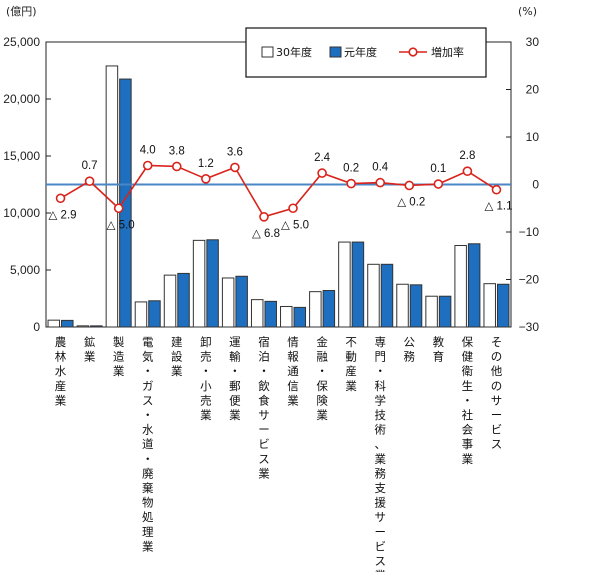 The width and height of the screenshot is (600, 572). Describe the element at coordinates (360, 52) in the screenshot. I see `legend-label-r1: 元年度` at that location.